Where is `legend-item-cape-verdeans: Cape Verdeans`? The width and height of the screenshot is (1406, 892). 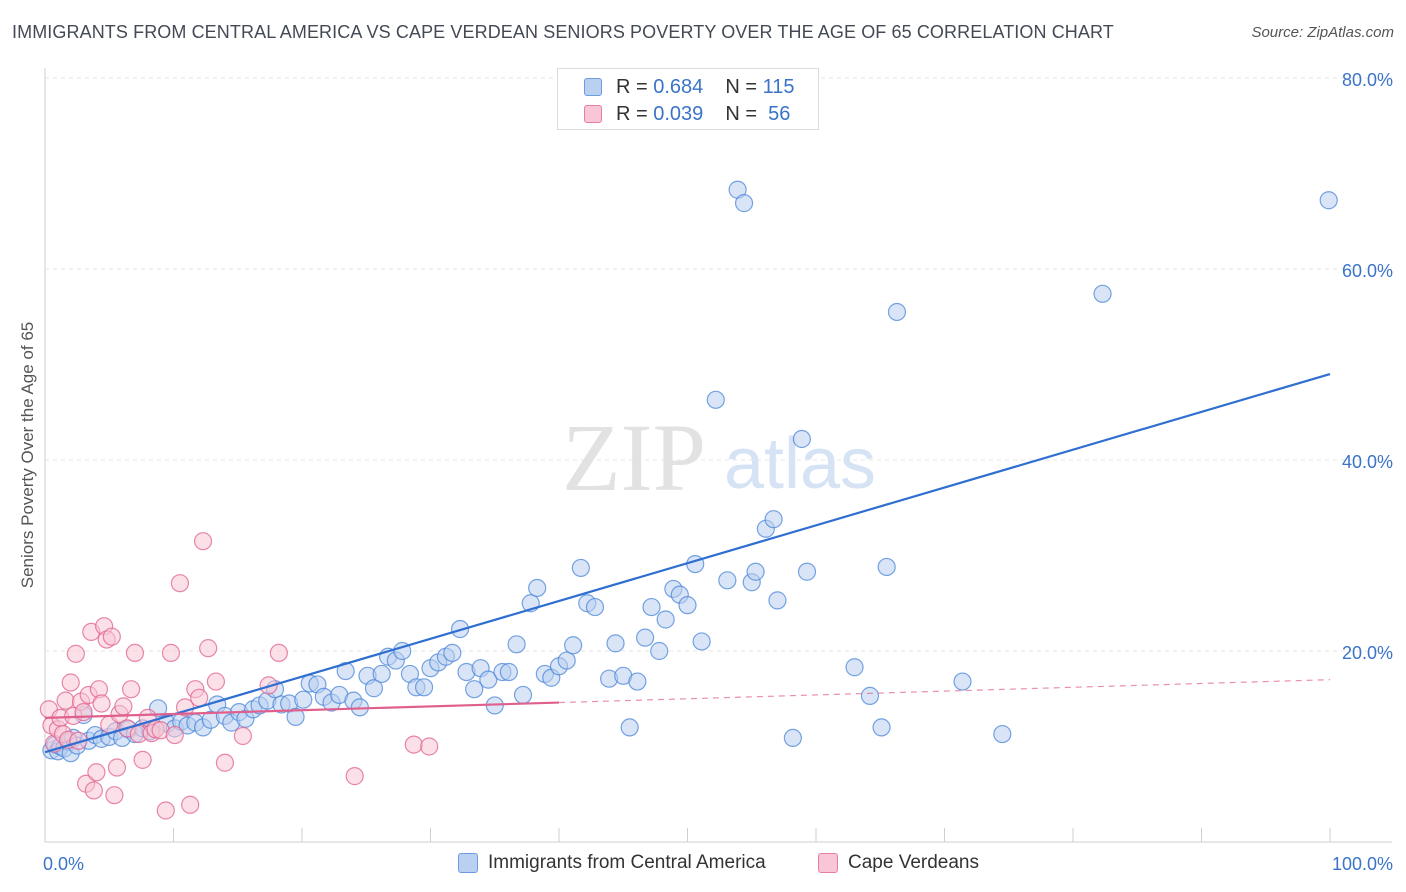 legend-item-cape-verdeans: Cape Verdeans is located at coordinates (898, 863).